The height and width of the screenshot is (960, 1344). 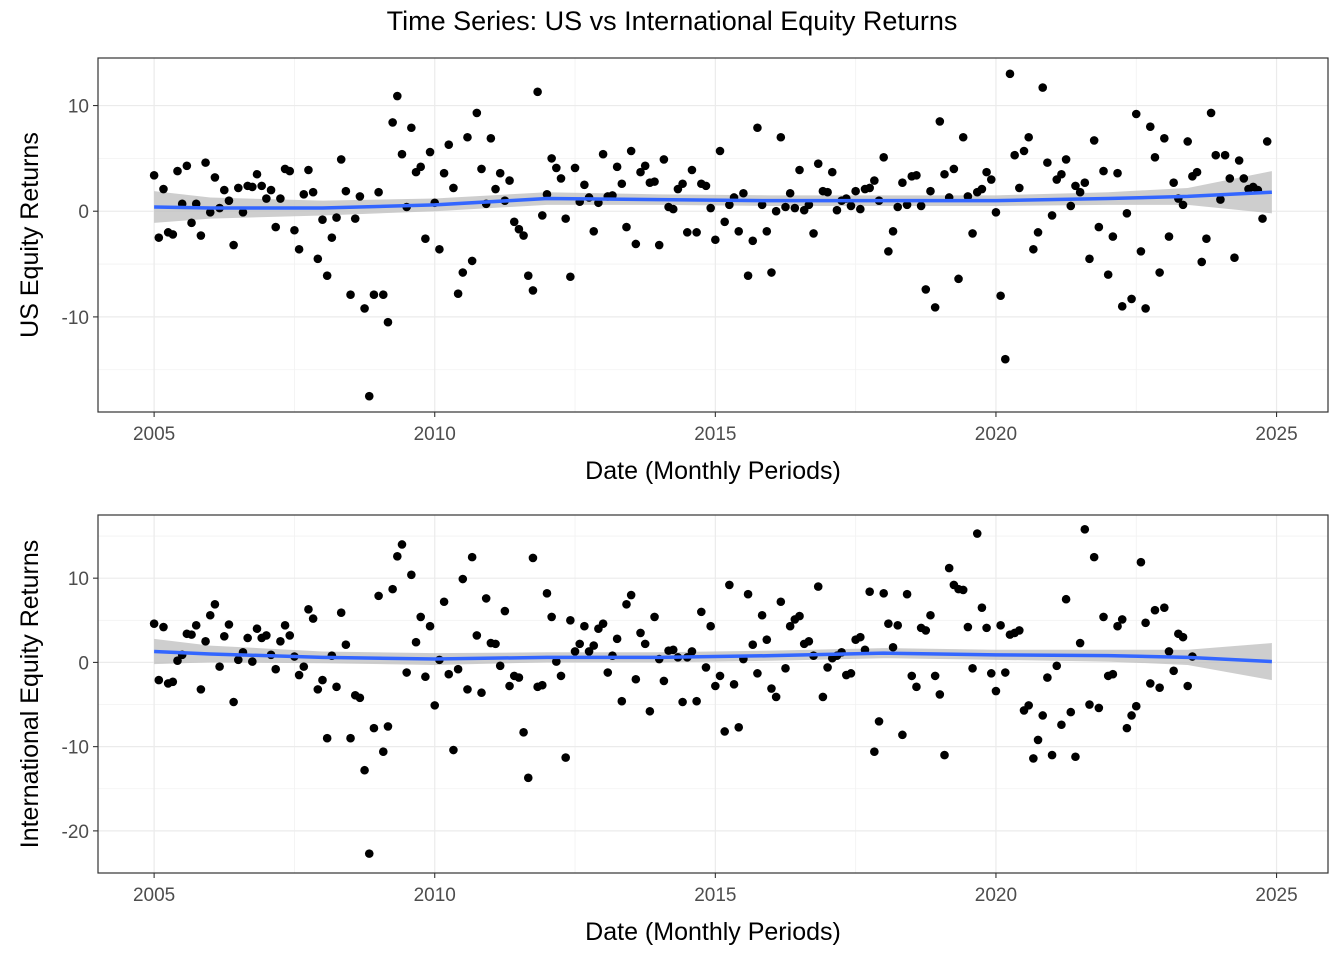 What do you see at coordinates (713, 471) in the screenshot?
I see `x-axis-title: Date (Monthly Periods)` at bounding box center [713, 471].